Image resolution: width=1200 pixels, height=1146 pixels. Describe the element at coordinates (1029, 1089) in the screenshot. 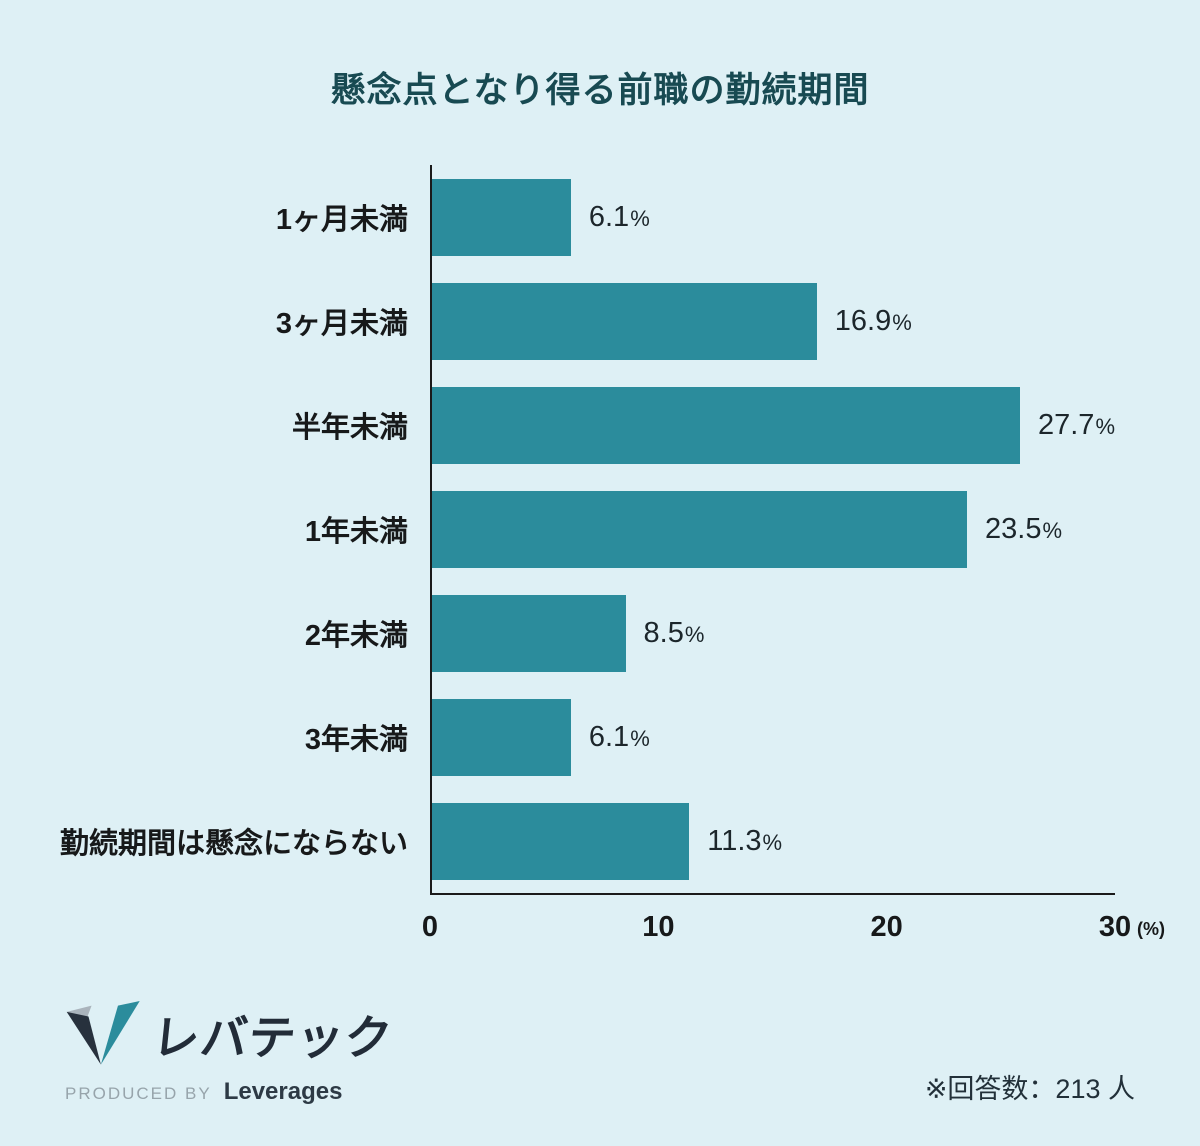

I see `respondents-note: ※回答数：213 人` at that location.